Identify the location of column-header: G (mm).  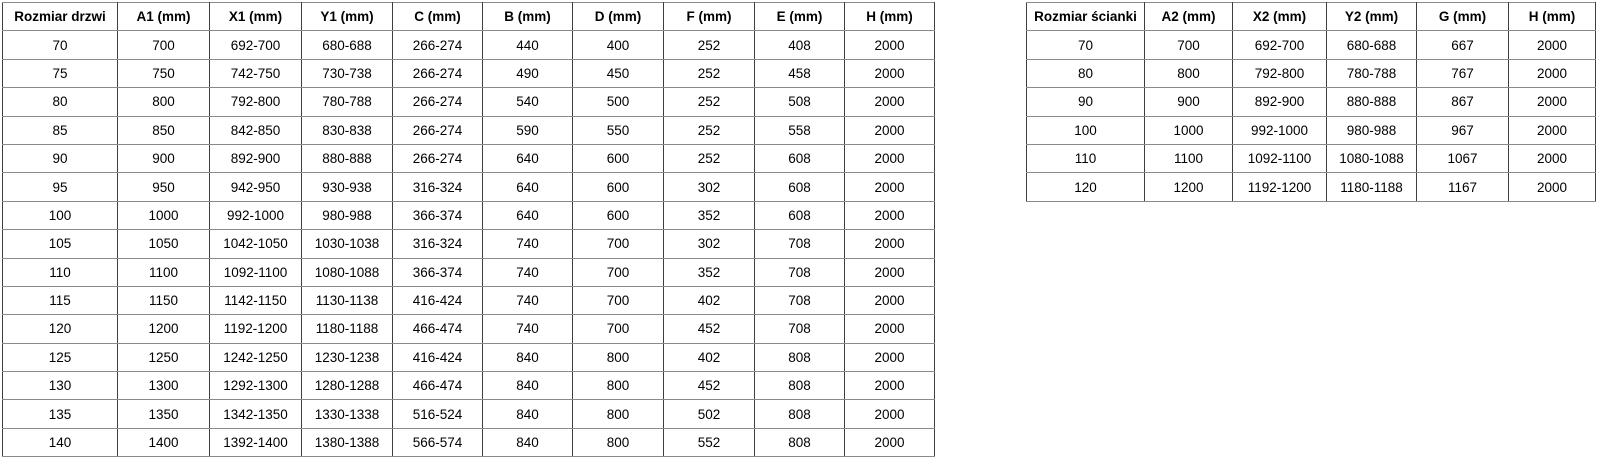
(1462, 16).